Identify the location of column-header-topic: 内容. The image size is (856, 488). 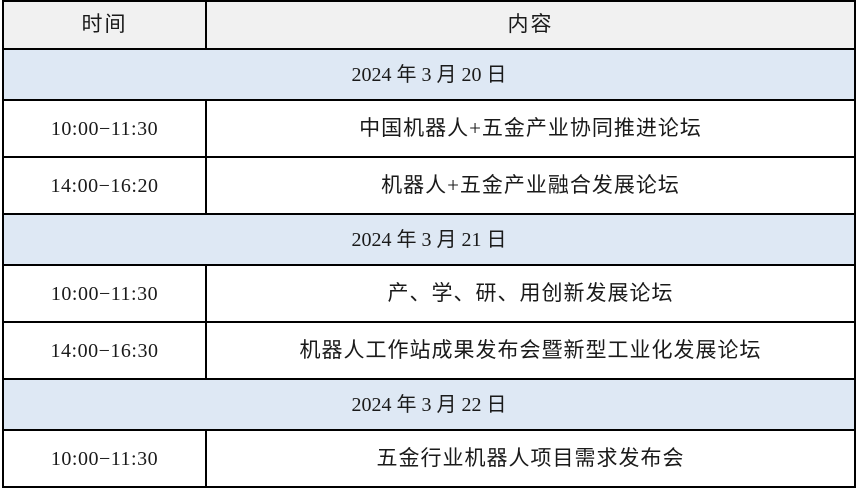
(530, 25).